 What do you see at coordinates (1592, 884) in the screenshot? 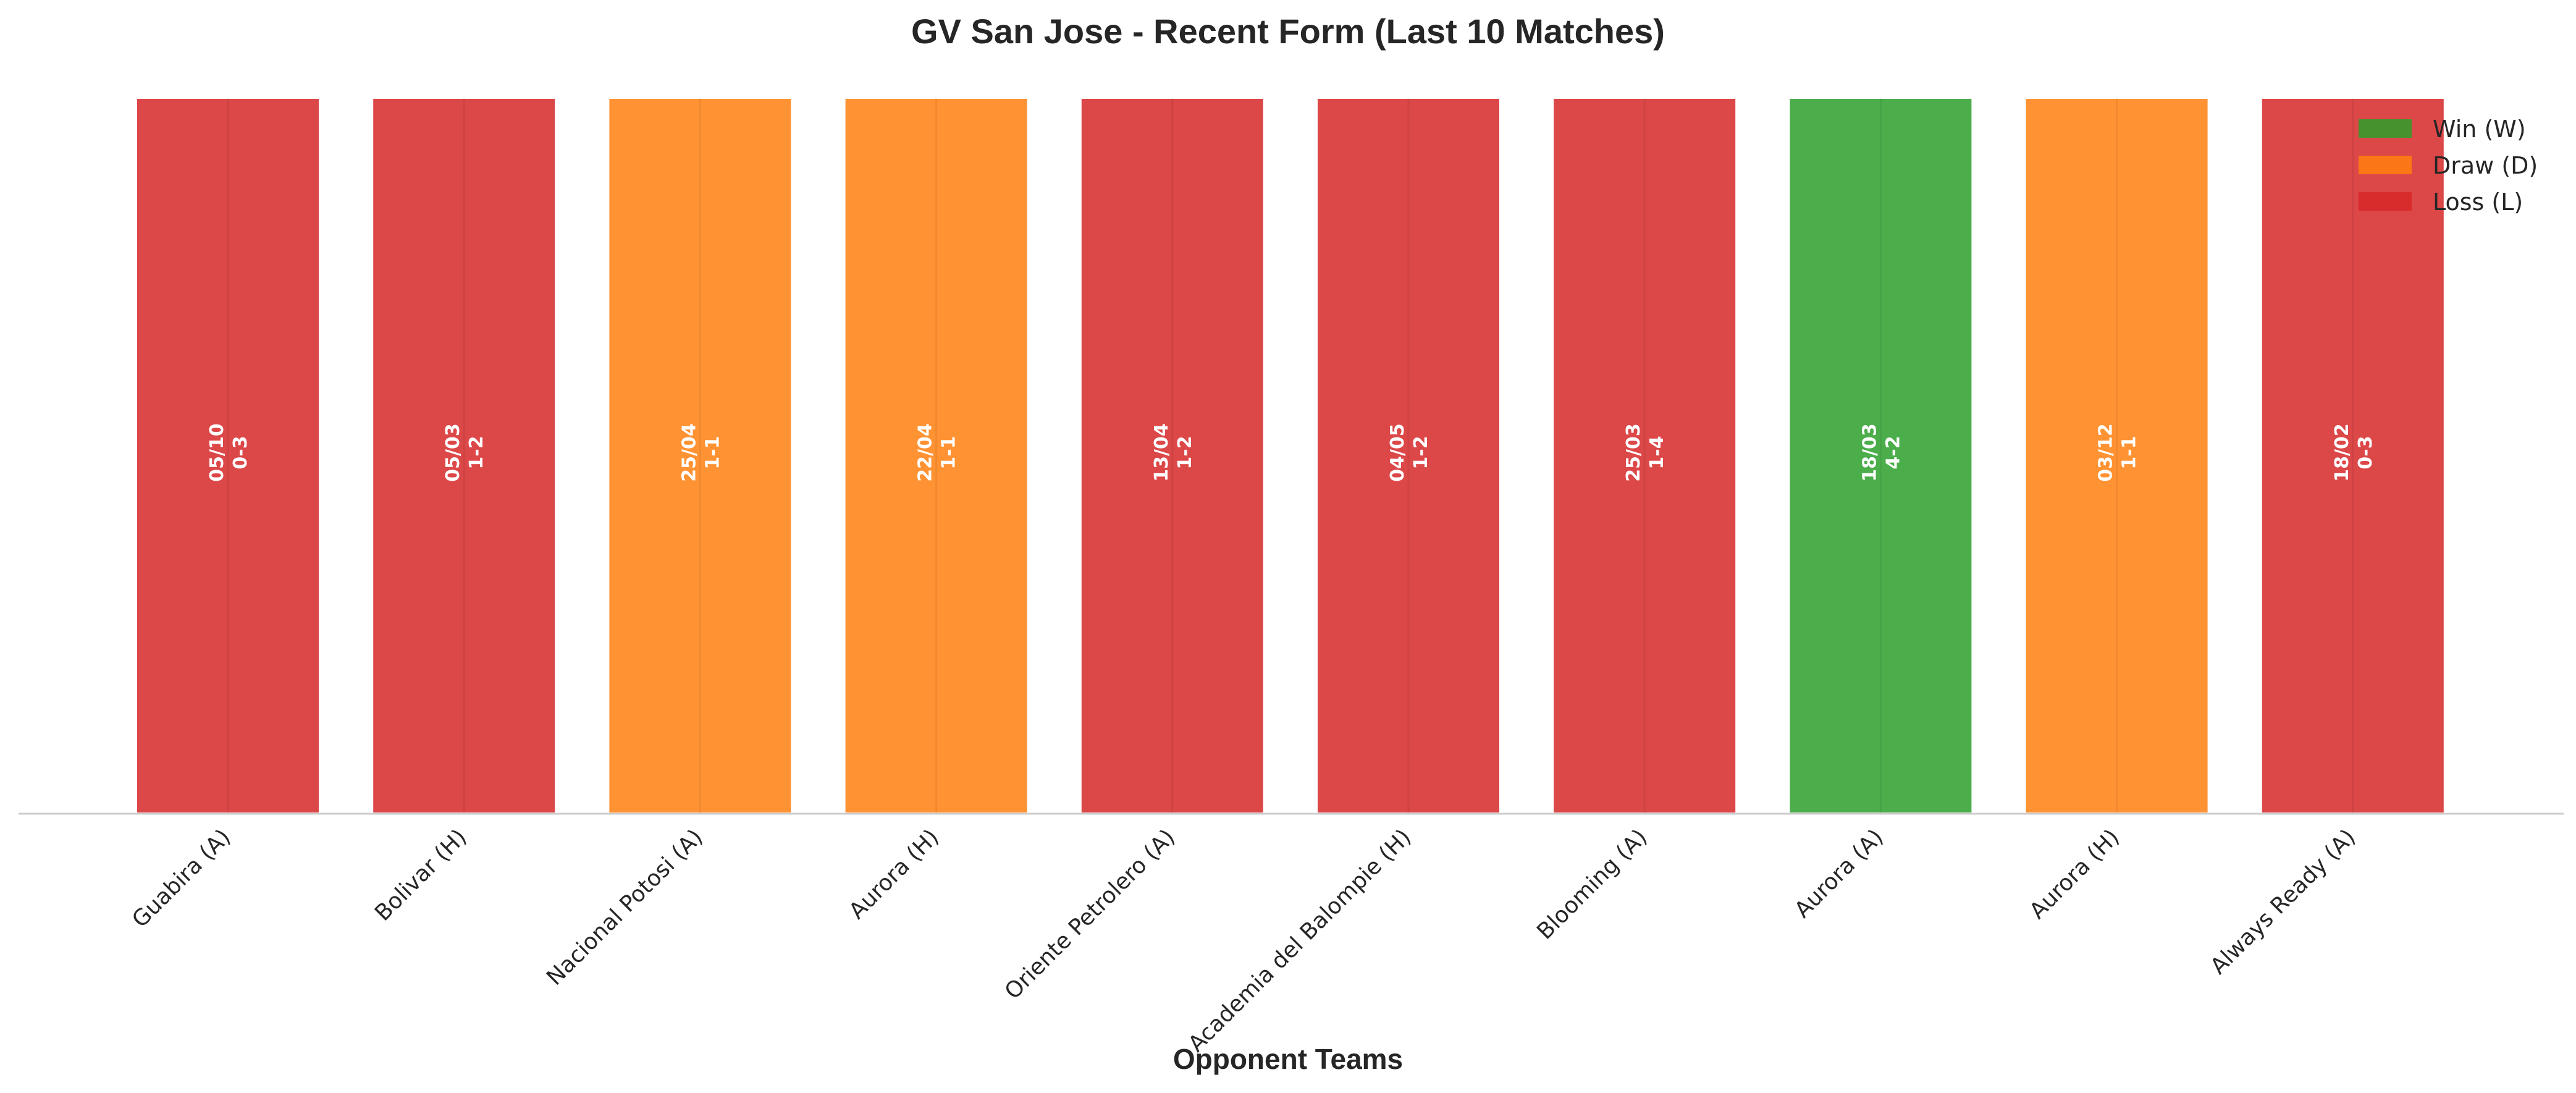
I see `x-tick-label: Blooming (A)` at bounding box center [1592, 884].